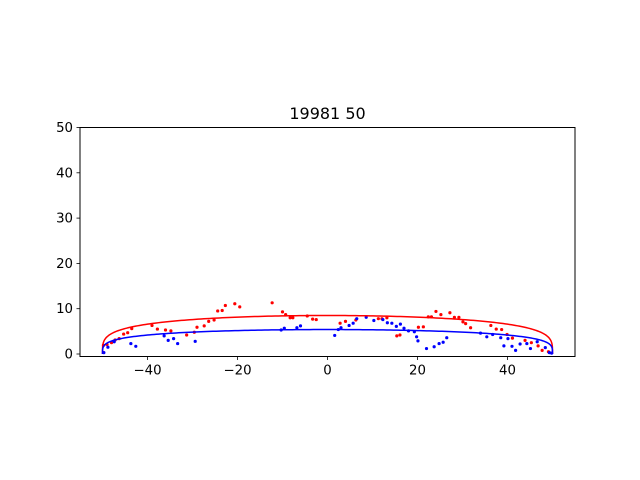  Describe the element at coordinates (417, 371) in the screenshot. I see `x-tick-label: 20` at that location.